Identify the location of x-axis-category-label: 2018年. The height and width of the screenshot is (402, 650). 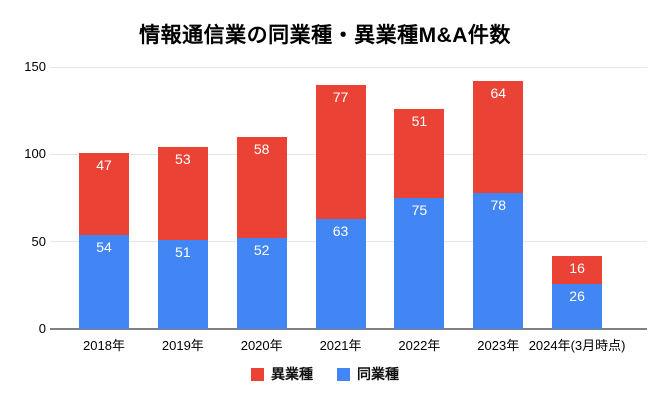
(104, 345).